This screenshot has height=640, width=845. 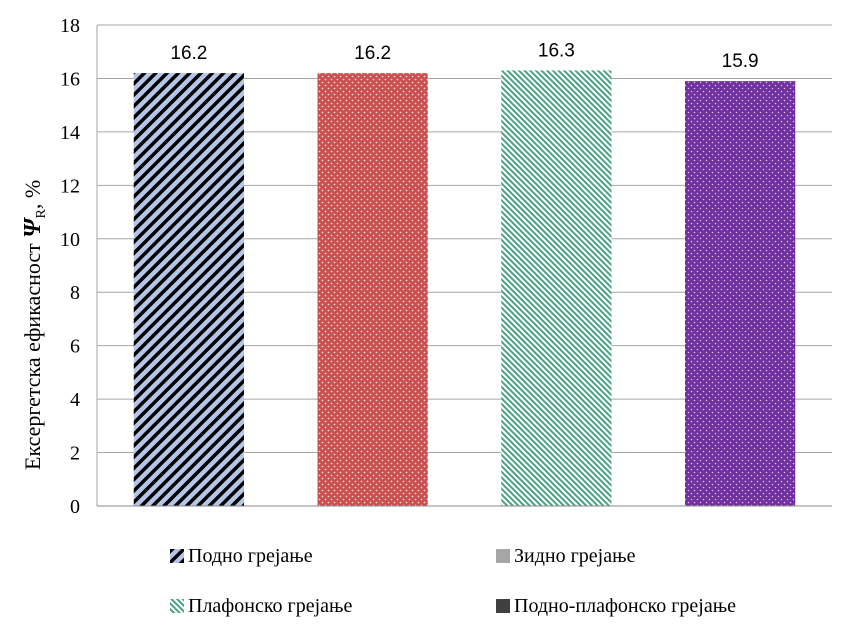 What do you see at coordinates (70, 266) in the screenshot?
I see `y-axis-ticks: 0 2 4 6 8 10 12 14 16 18` at bounding box center [70, 266].